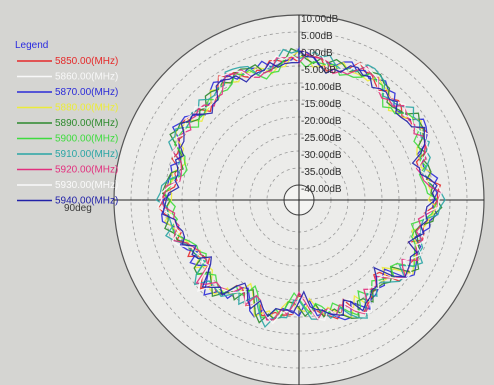  Describe the element at coordinates (86, 170) in the screenshot. I see `legend-label: 5920.00(MHz)` at that location.